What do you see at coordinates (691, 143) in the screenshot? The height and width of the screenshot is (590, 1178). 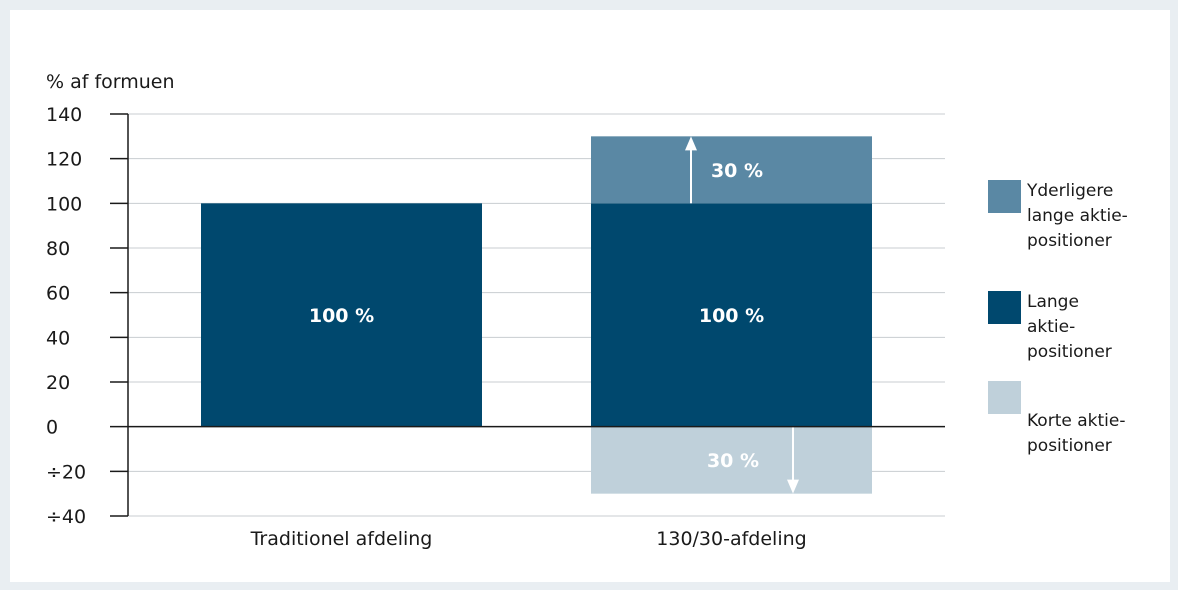 I see `arrow-up-head-icon` at bounding box center [691, 143].